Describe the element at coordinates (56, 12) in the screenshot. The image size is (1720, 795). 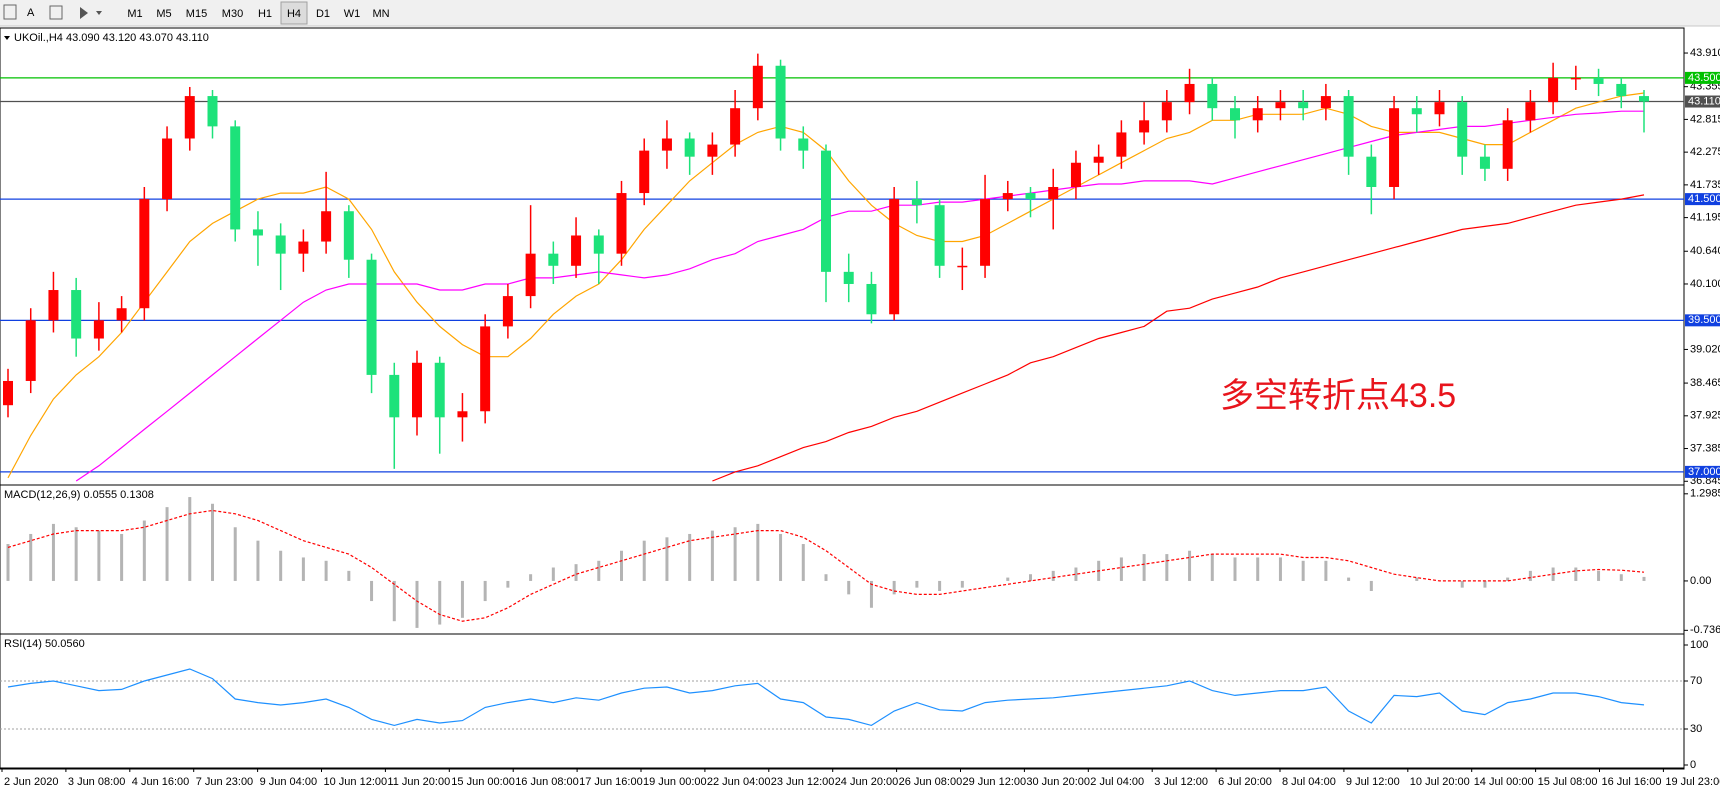
I see `text-tool-icon` at that location.